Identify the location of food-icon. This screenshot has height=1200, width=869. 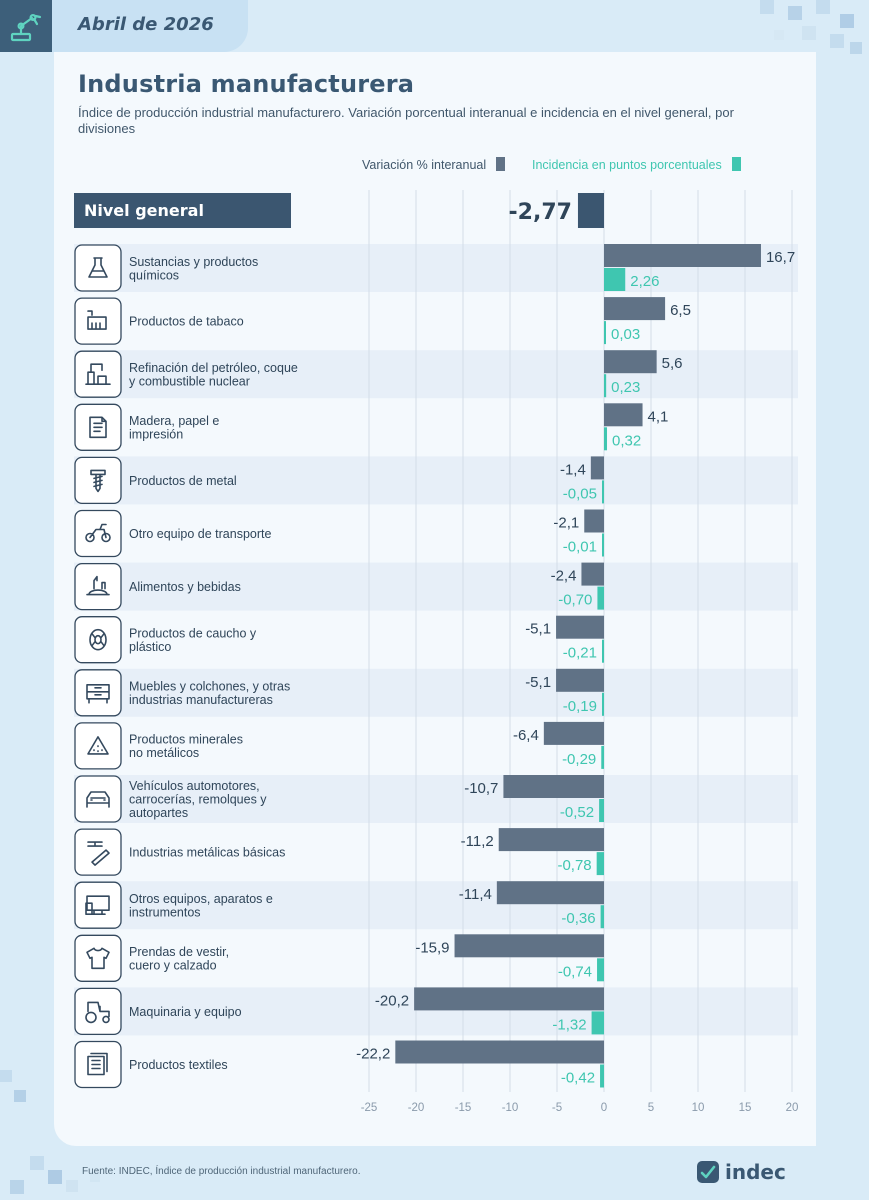
(98, 585).